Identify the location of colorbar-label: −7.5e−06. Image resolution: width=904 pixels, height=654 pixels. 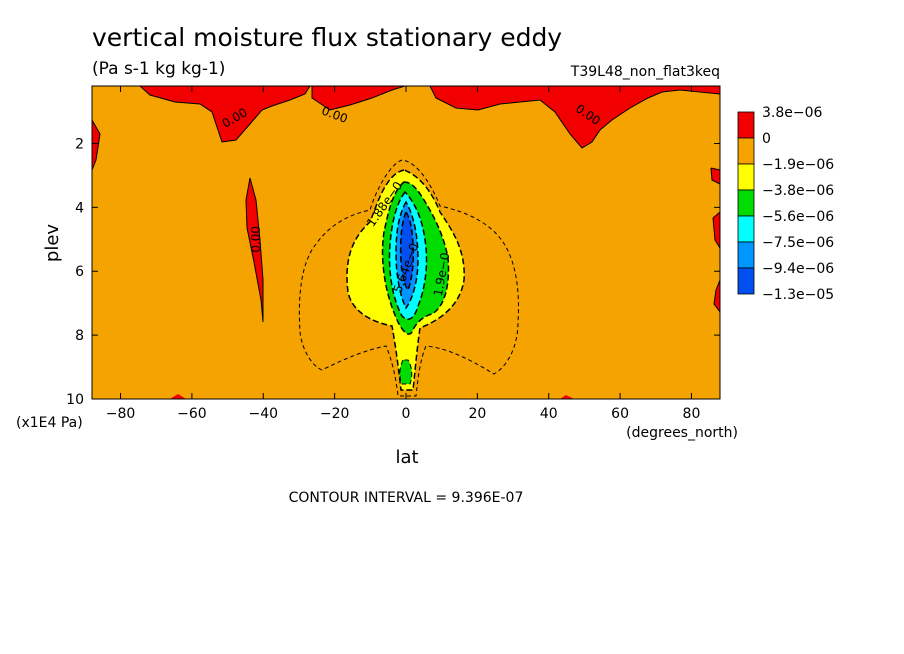
(798, 243).